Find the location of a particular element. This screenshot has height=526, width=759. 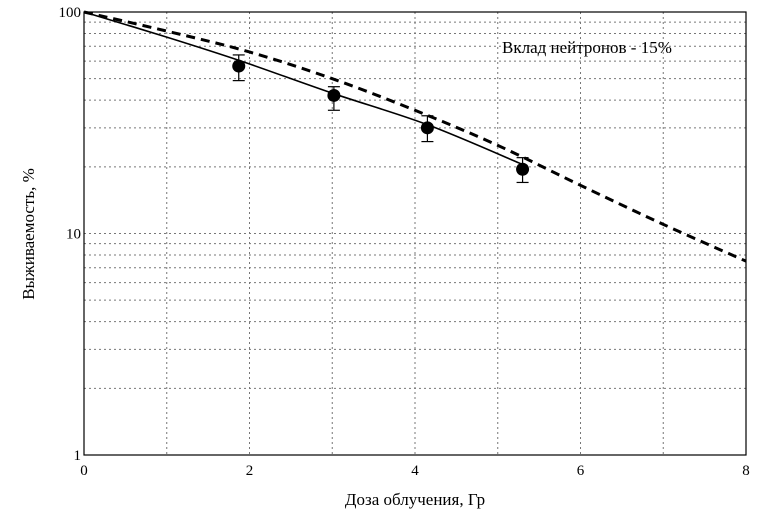

x-tick-label: 2 is located at coordinates (250, 471).